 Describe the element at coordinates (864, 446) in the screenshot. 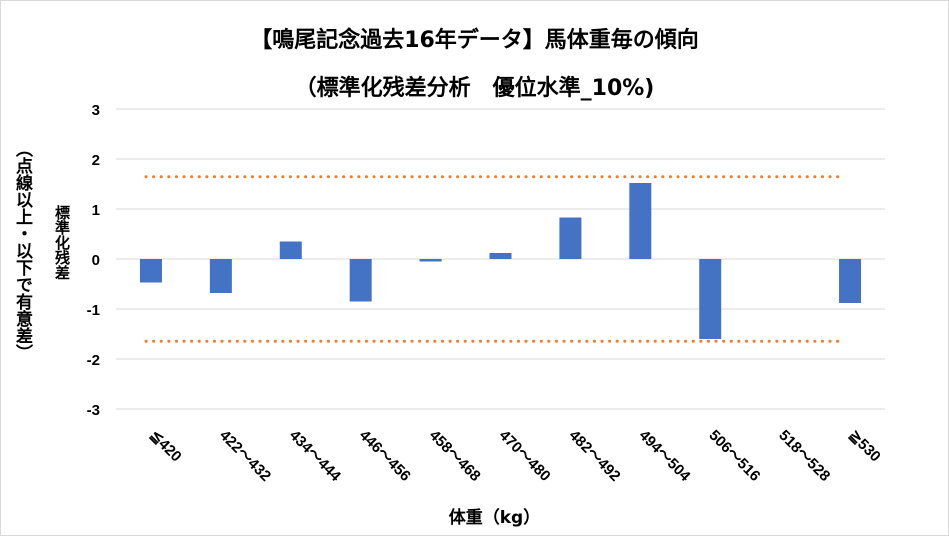

I see `x-tick-label: ≧530` at that location.